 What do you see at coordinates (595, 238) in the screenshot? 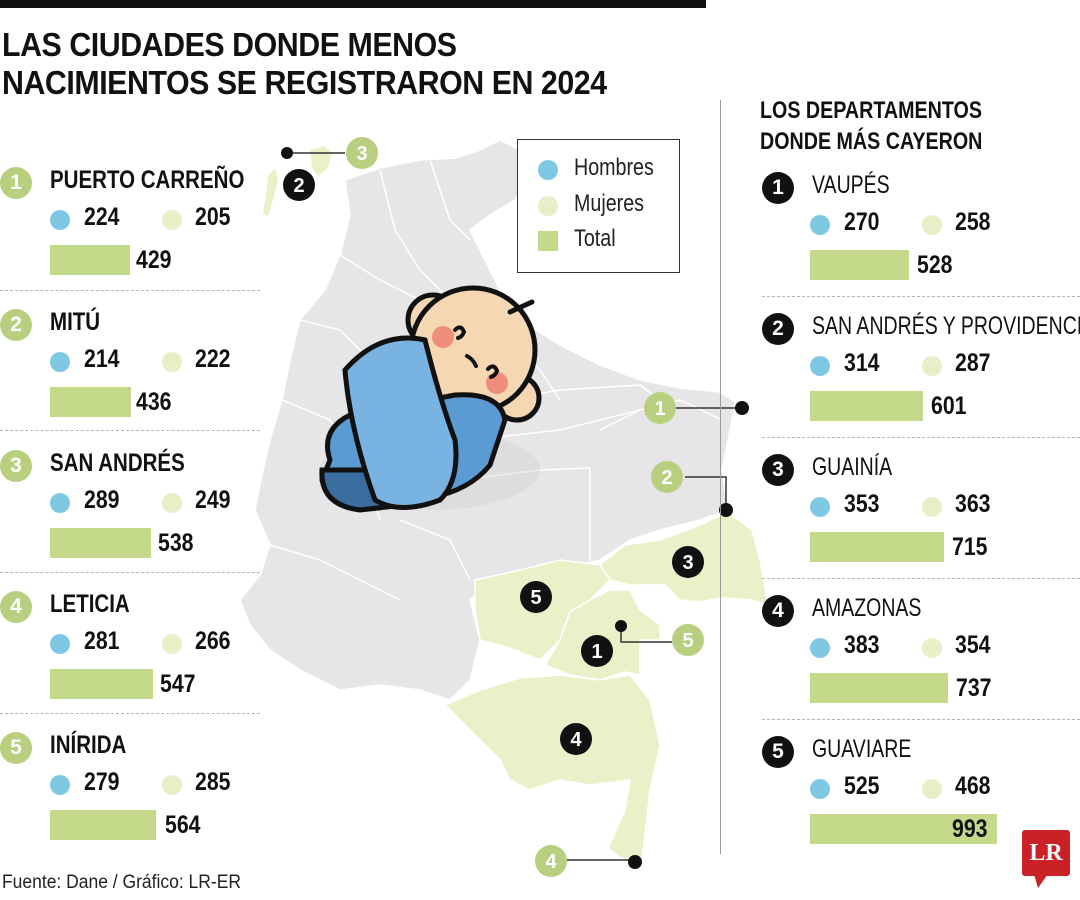
I see `legend-total-label: Total` at bounding box center [595, 238].